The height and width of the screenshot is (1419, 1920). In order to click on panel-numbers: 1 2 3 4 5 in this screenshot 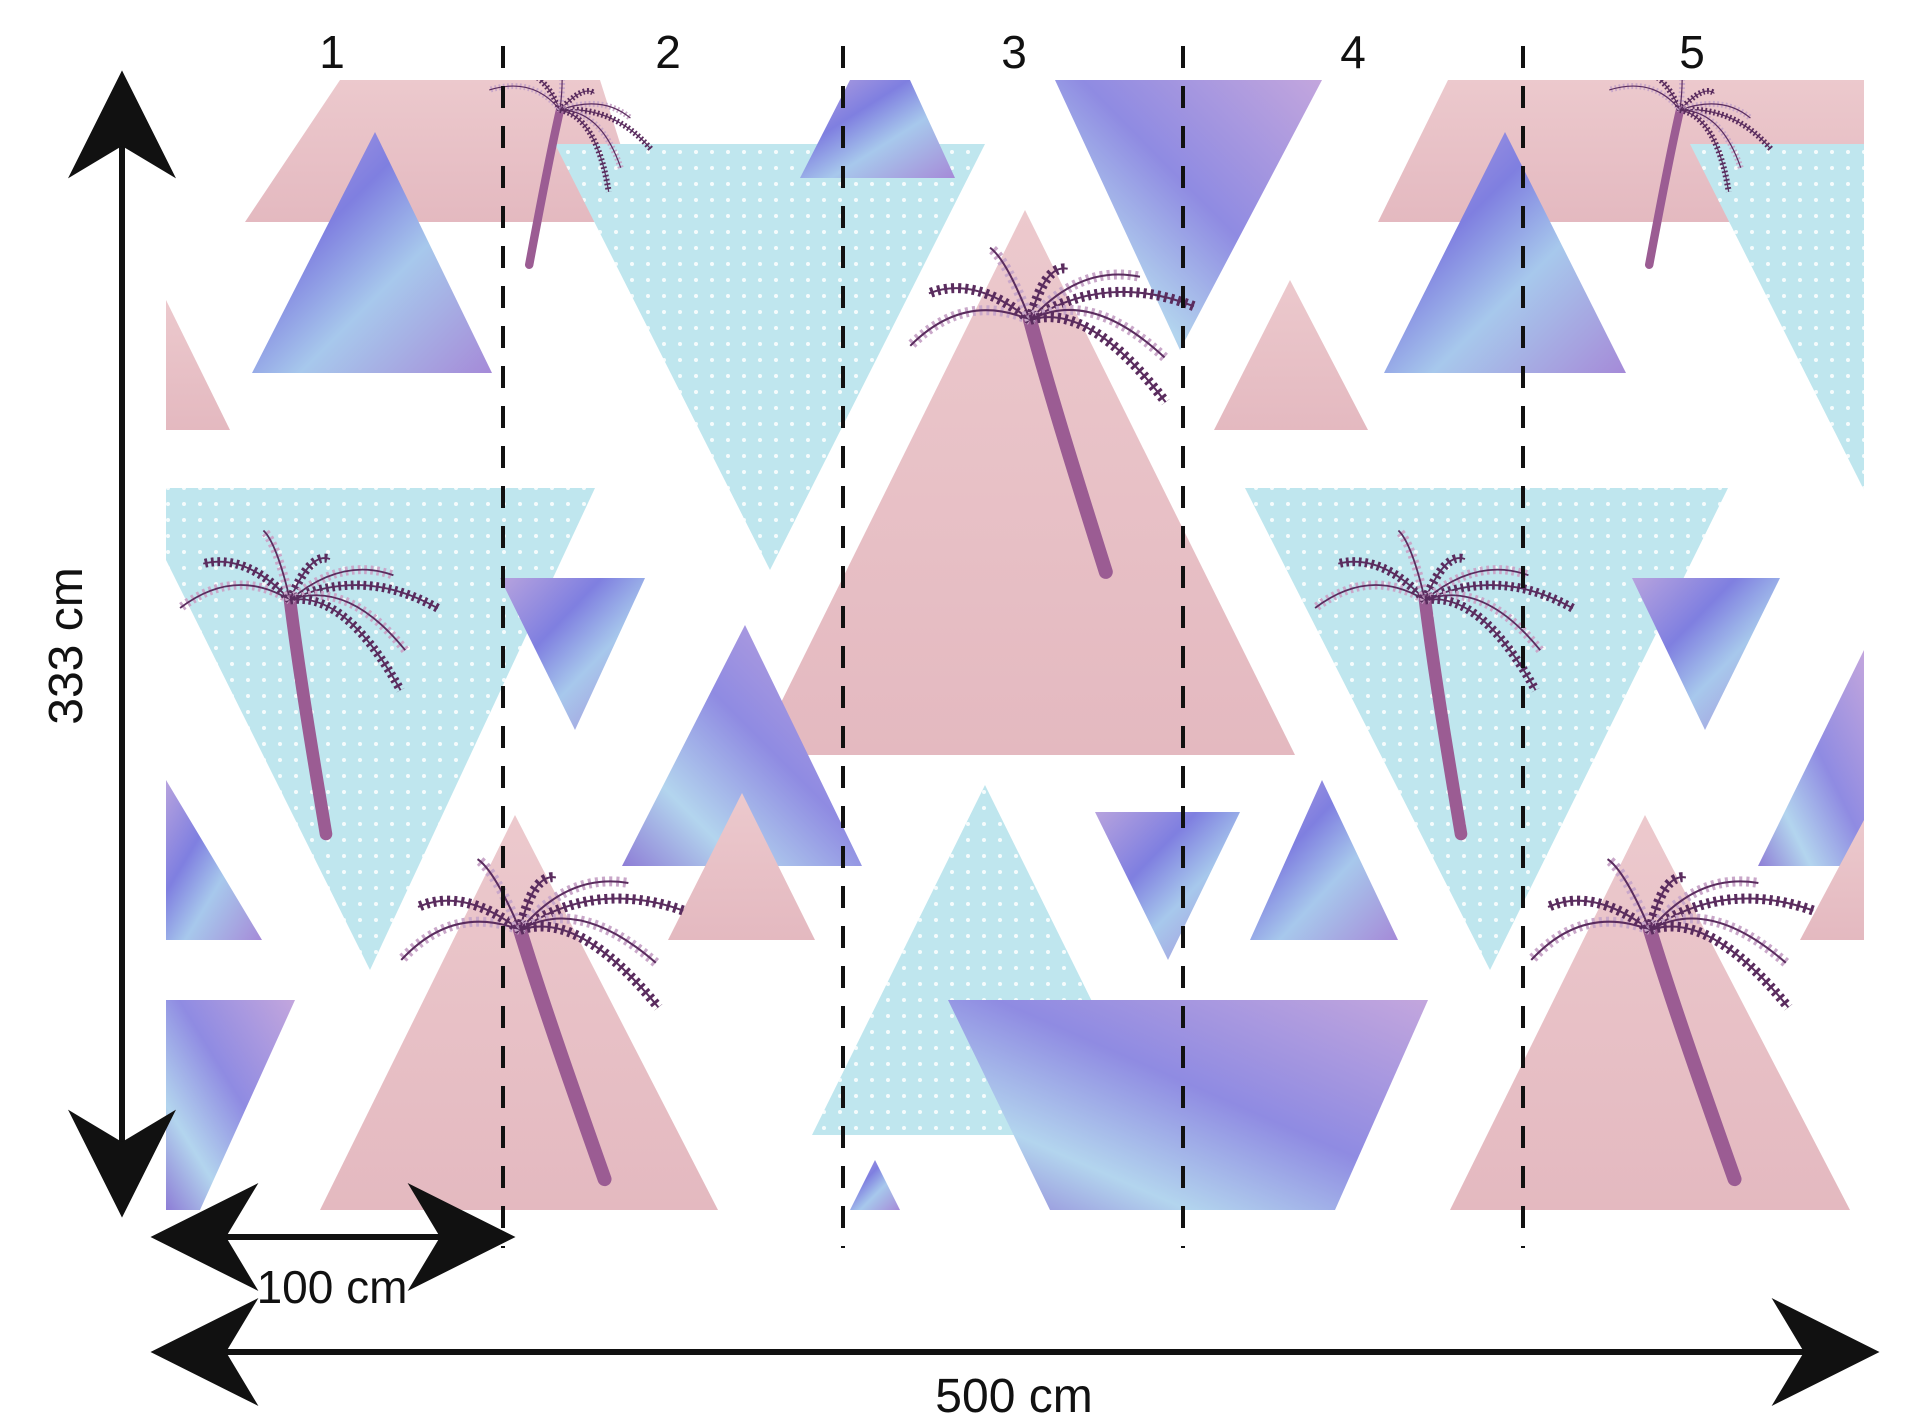, I will do `click(1012, 52)`.